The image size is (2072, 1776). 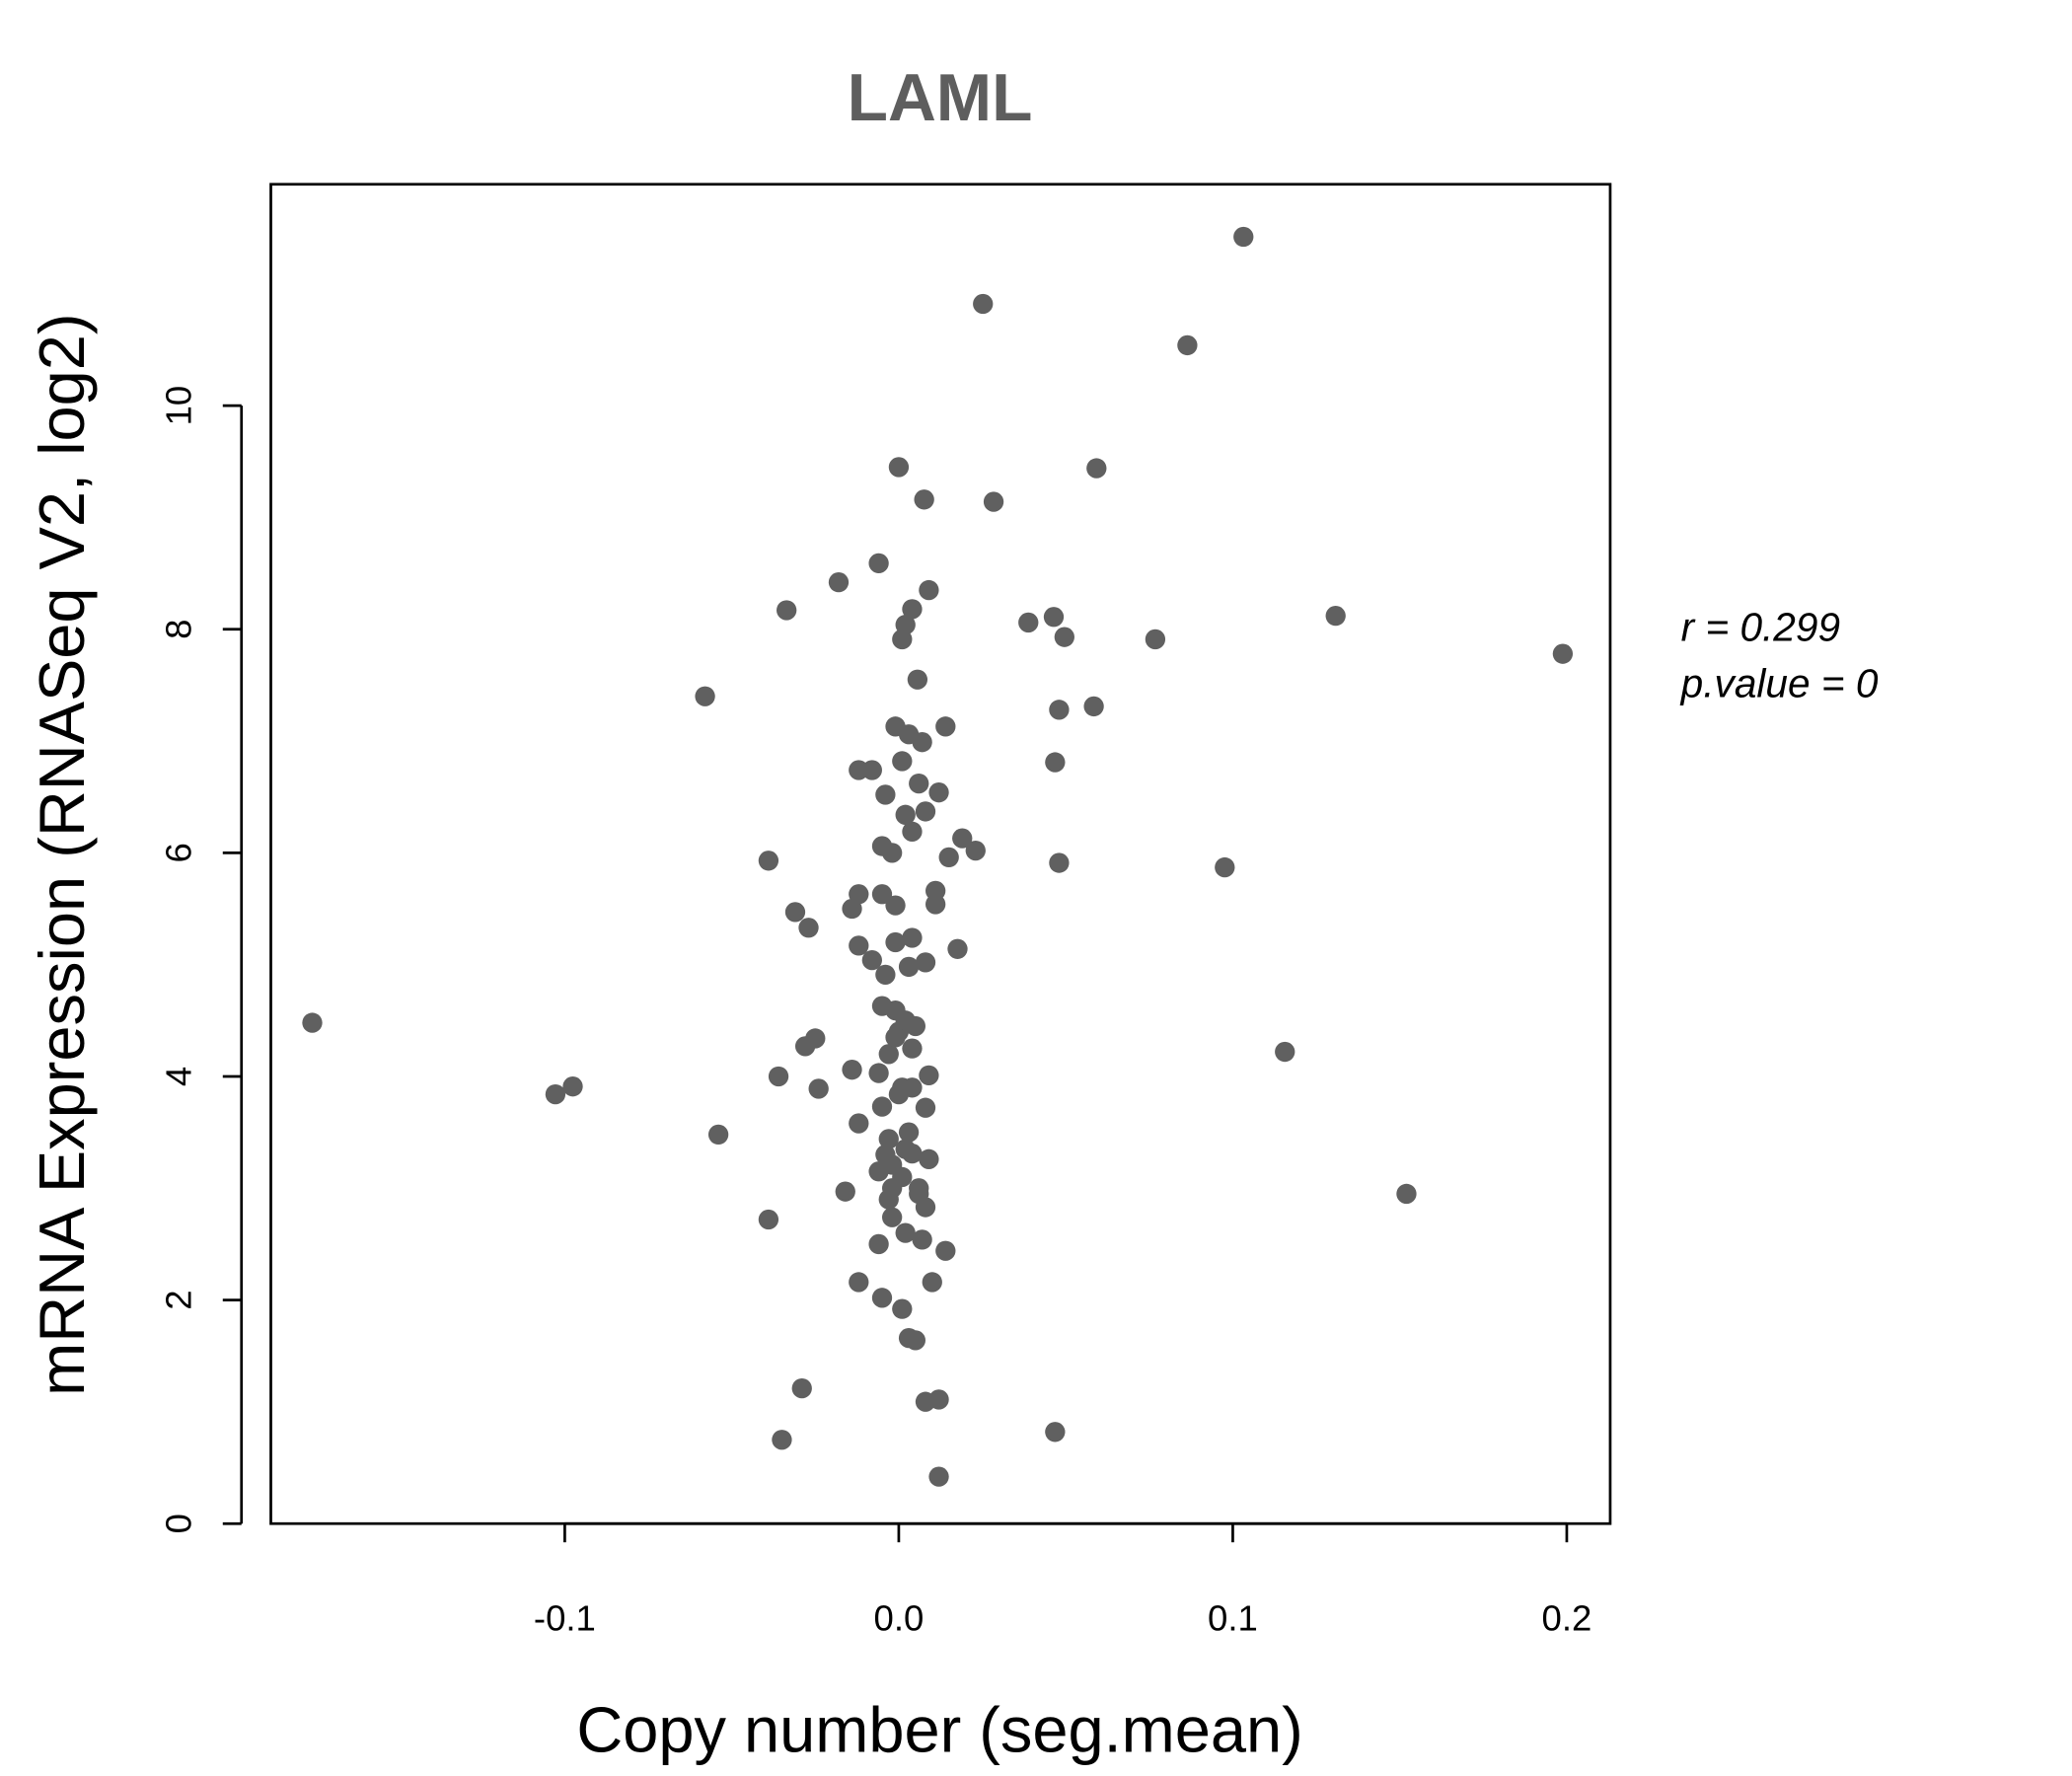 What do you see at coordinates (178, 1076) in the screenshot?
I see `y-tick-label: 4` at bounding box center [178, 1076].